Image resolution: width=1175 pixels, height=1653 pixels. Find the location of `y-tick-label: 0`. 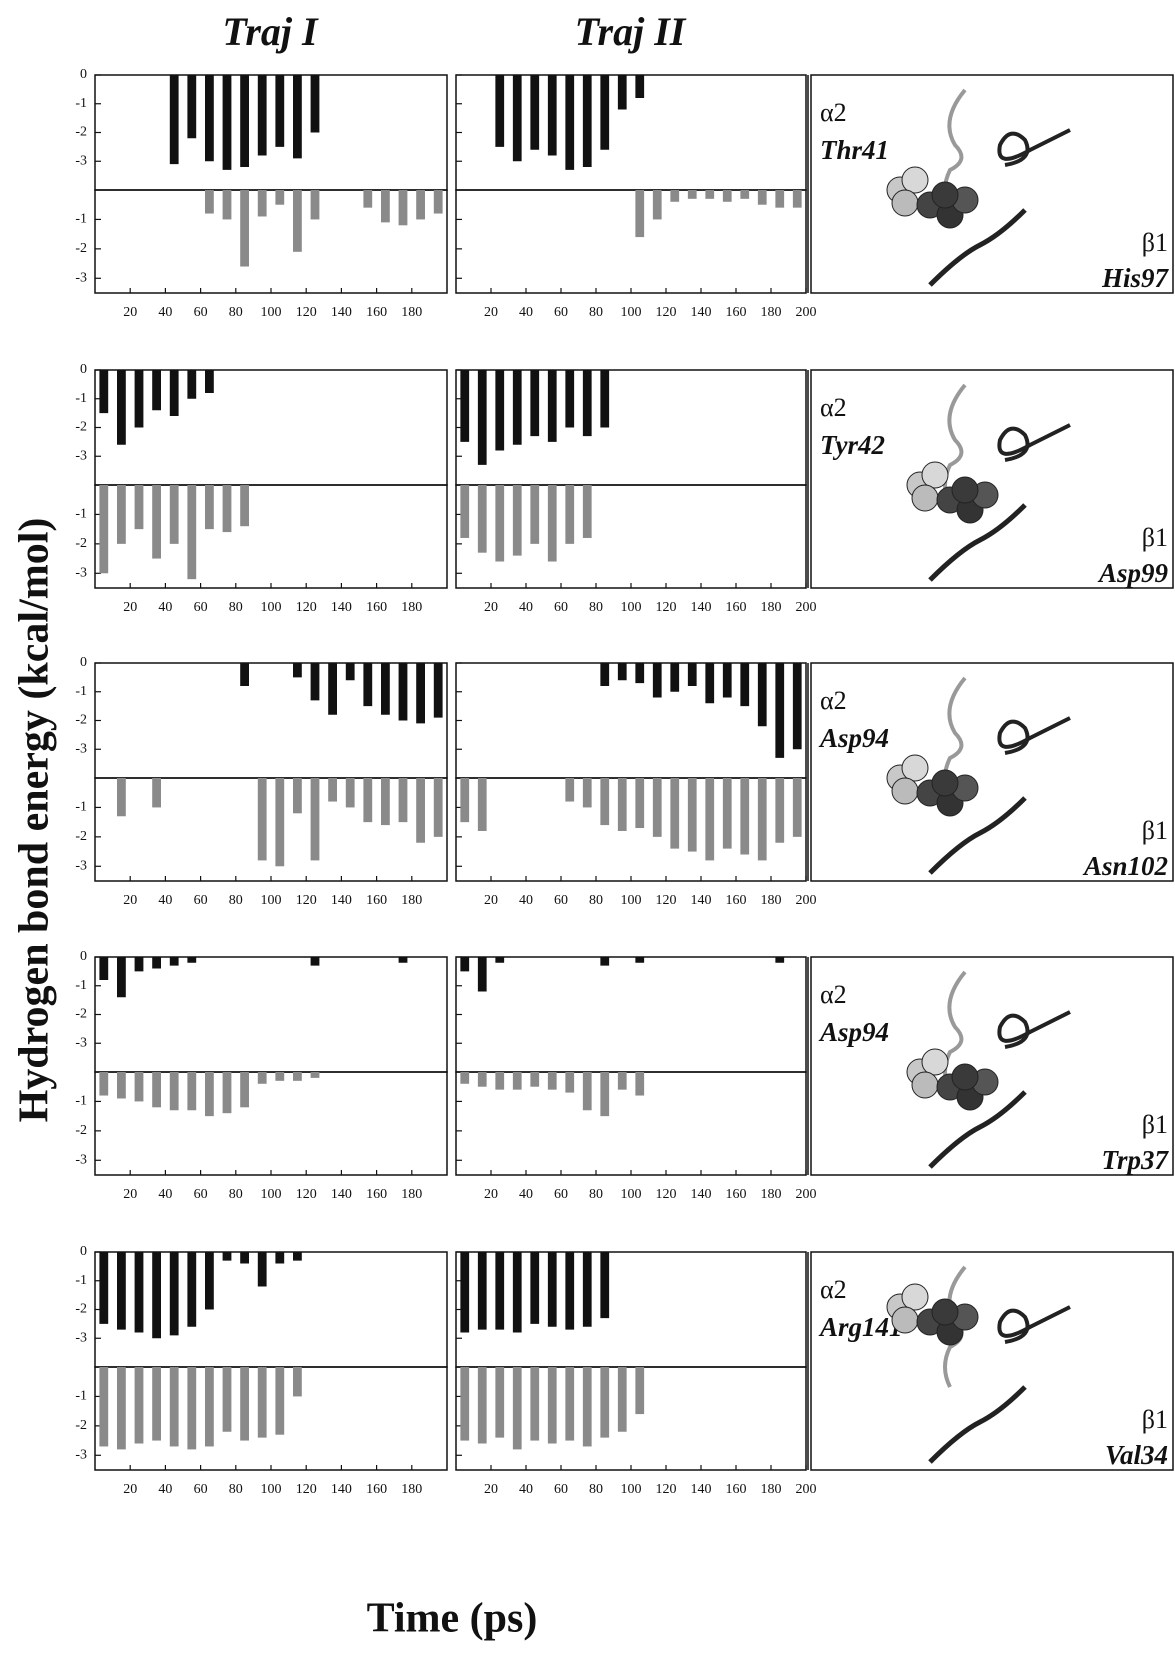

y-tick-label: 0 is located at coordinates (83, 1251).